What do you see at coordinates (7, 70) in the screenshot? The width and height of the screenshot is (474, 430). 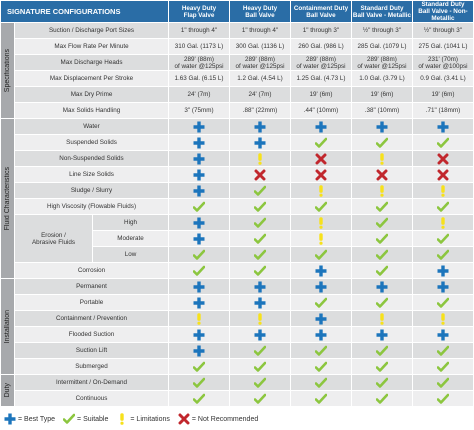 I see `section-label: Specifications` at bounding box center [7, 70].